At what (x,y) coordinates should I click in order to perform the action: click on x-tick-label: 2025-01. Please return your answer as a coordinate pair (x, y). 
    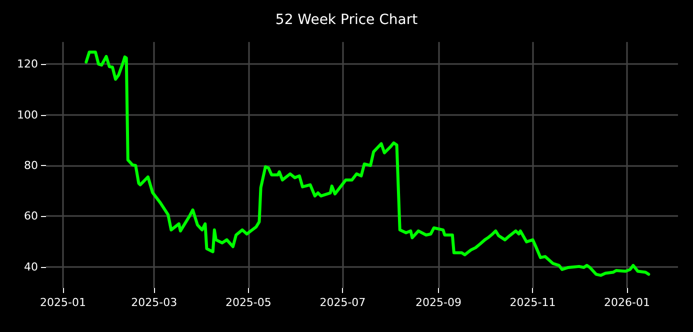
    Looking at the image, I should click on (63, 302).